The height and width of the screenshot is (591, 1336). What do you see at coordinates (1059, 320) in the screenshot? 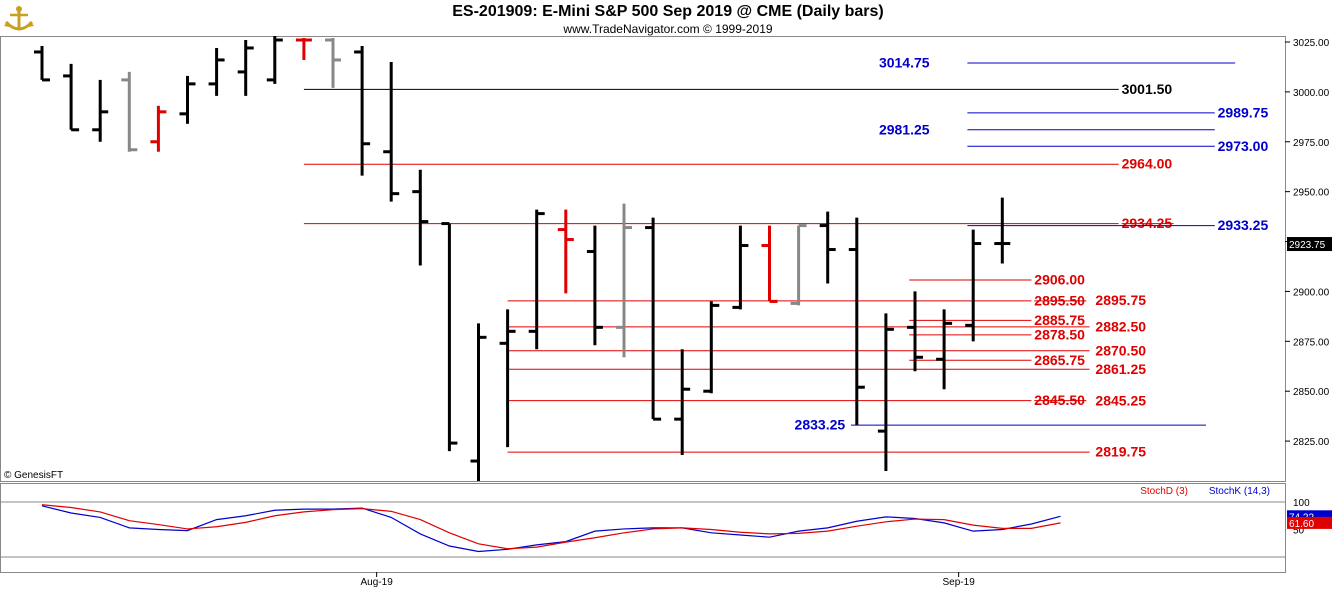
I see `level-label: 2885.75` at bounding box center [1059, 320].